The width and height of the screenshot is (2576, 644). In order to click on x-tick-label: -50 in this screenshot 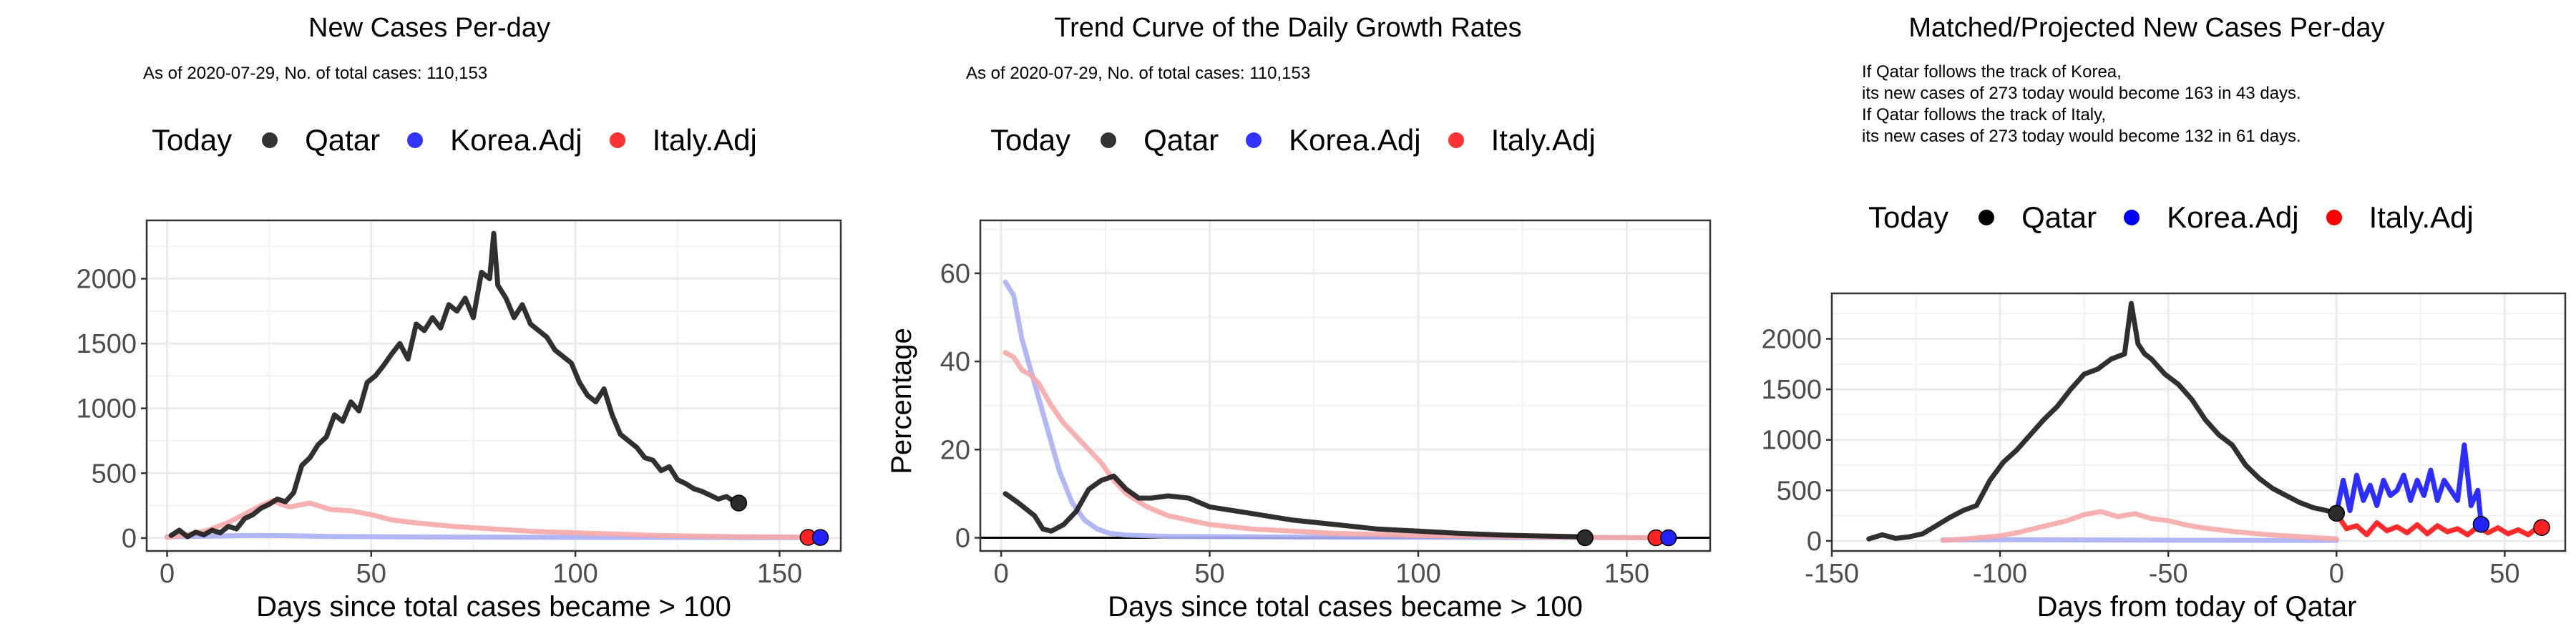, I will do `click(2168, 574)`.